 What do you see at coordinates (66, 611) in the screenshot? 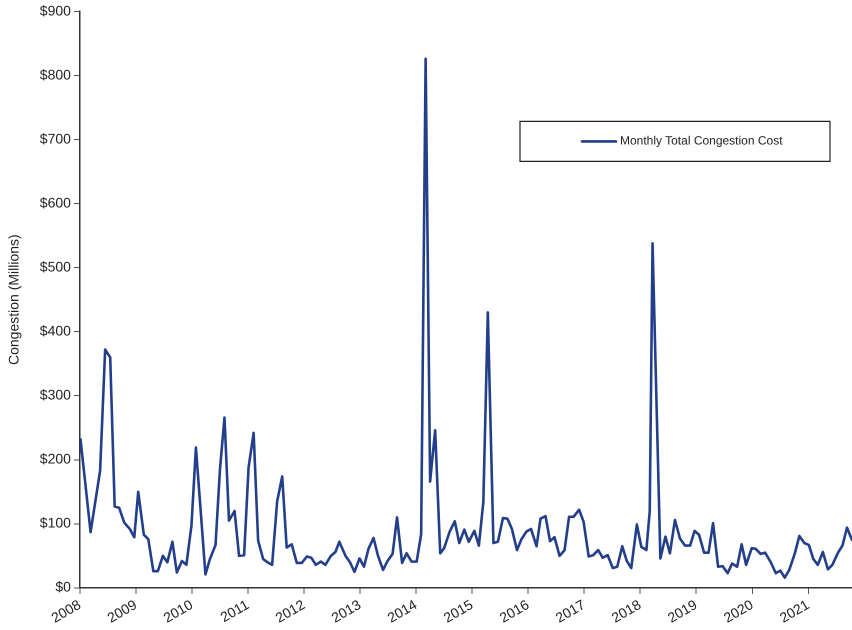
I see `x-tick-label: 2008` at bounding box center [66, 611].